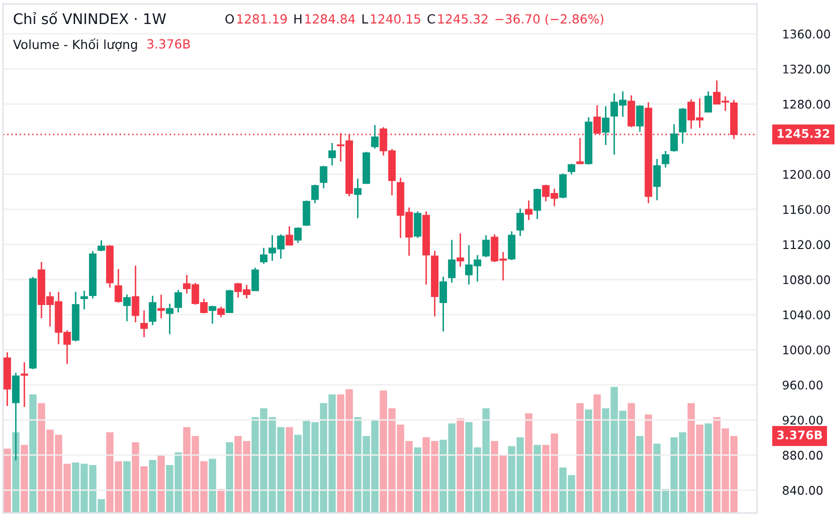  I want to click on annotation: 1245.32, so click(463, 19).